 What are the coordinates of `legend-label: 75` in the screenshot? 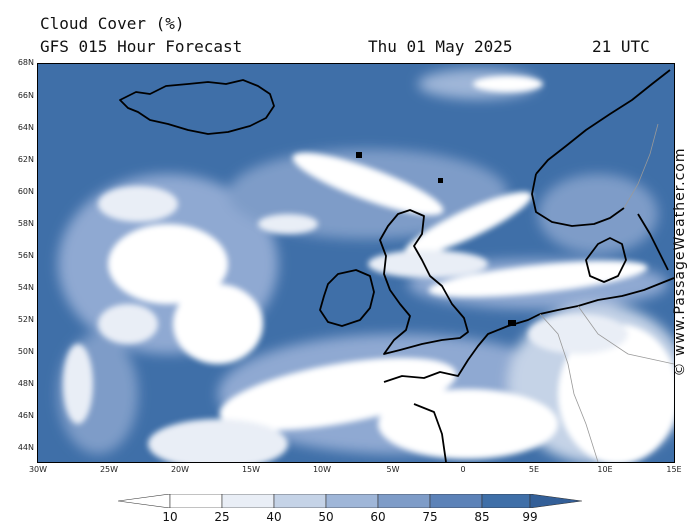 It's located at (430, 517).